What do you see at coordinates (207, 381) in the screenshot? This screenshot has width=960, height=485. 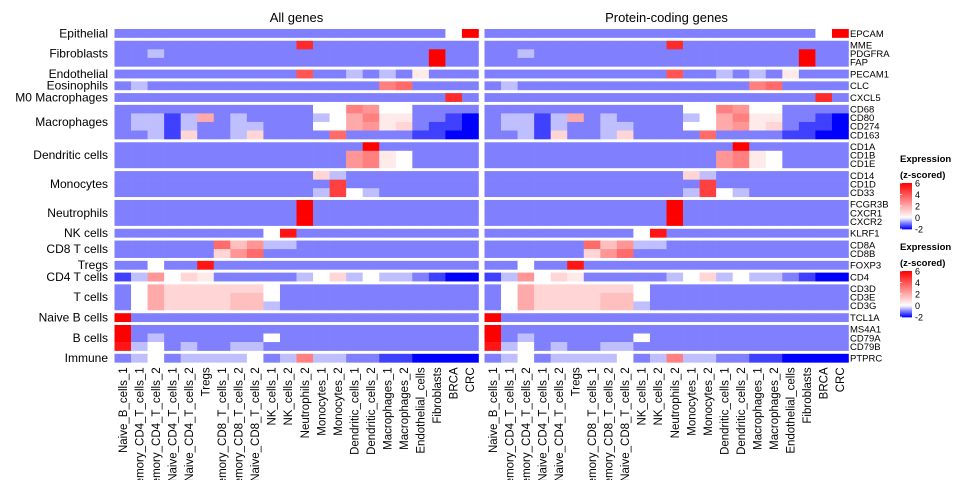 I see `column-label: Tregs` at bounding box center [207, 381].